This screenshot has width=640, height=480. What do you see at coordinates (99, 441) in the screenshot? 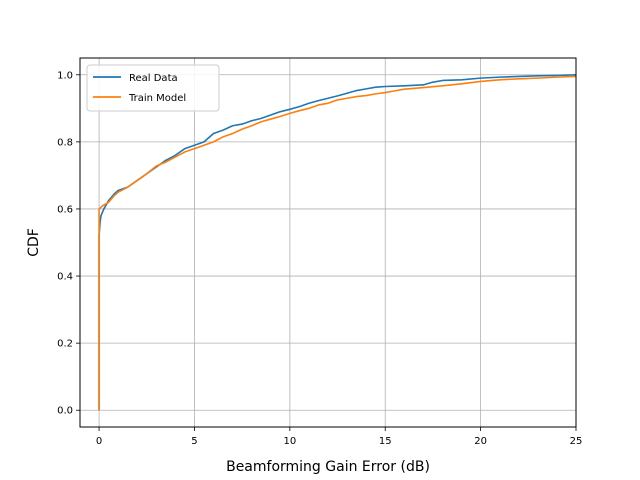
I see `x-tick-label: 0` at bounding box center [99, 441].